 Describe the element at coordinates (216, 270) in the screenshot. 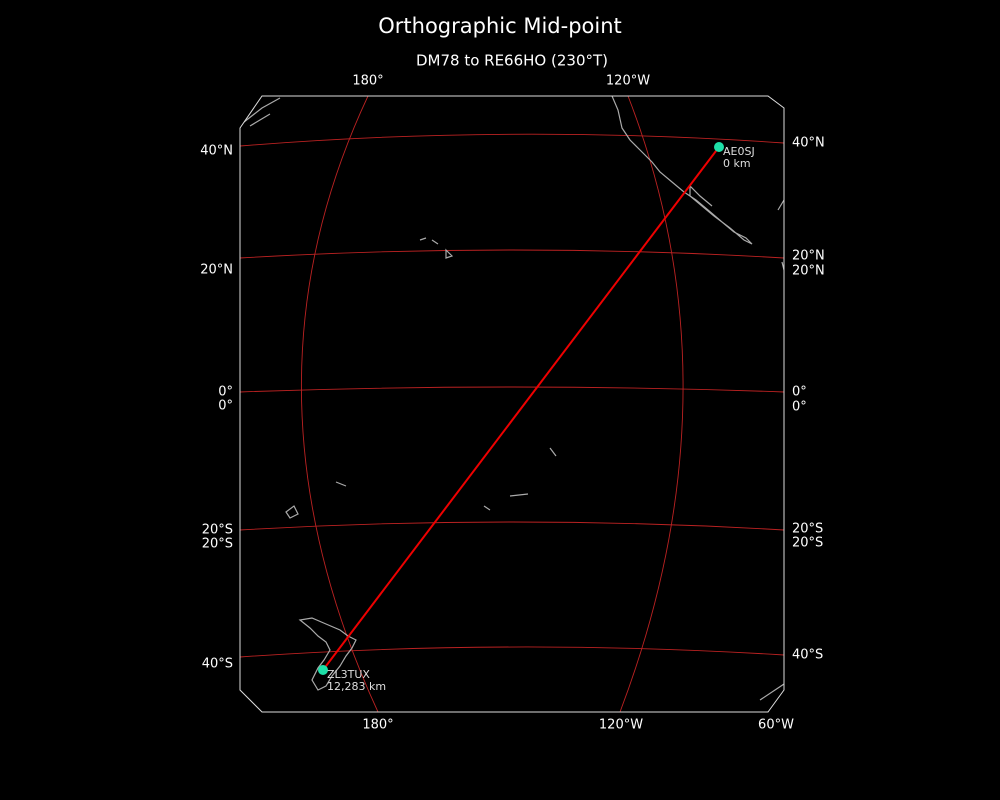

I see `left-label: 20°N` at that location.